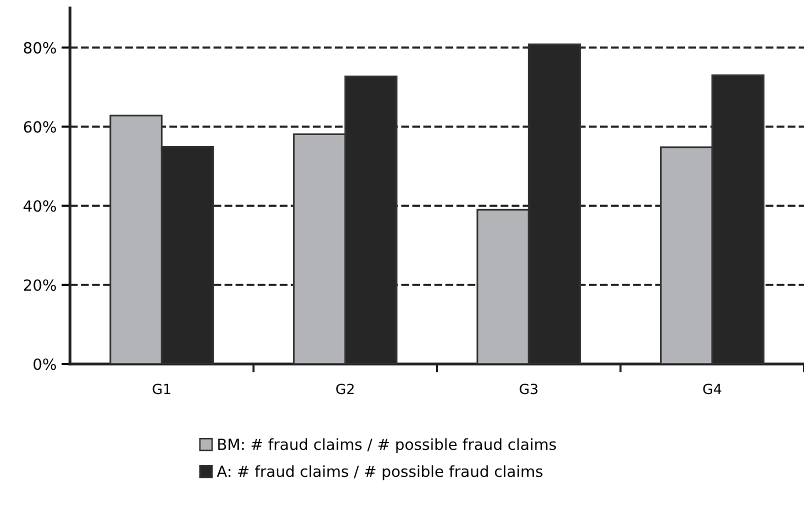 This screenshot has height=508, width=804. What do you see at coordinates (40, 285) in the screenshot?
I see `y-tick-label: 20%` at bounding box center [40, 285].